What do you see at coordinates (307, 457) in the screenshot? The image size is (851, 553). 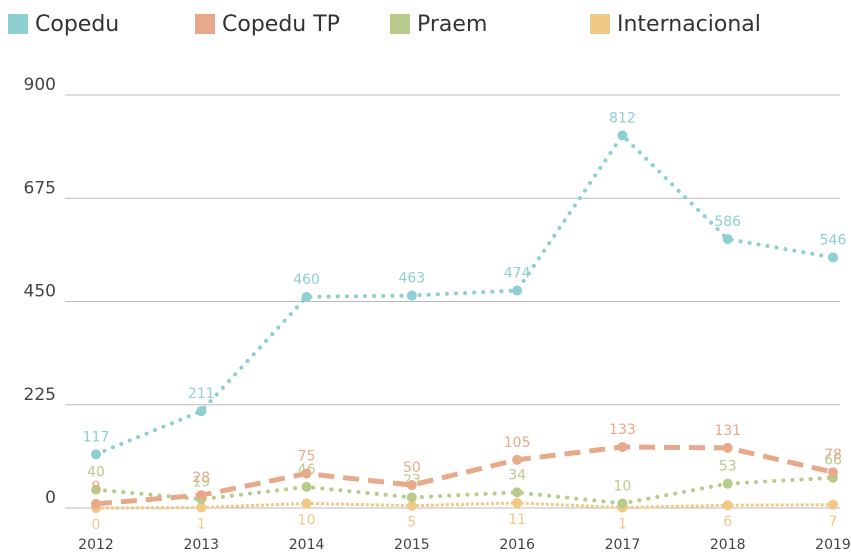 I see `data-label: 75` at bounding box center [307, 457].